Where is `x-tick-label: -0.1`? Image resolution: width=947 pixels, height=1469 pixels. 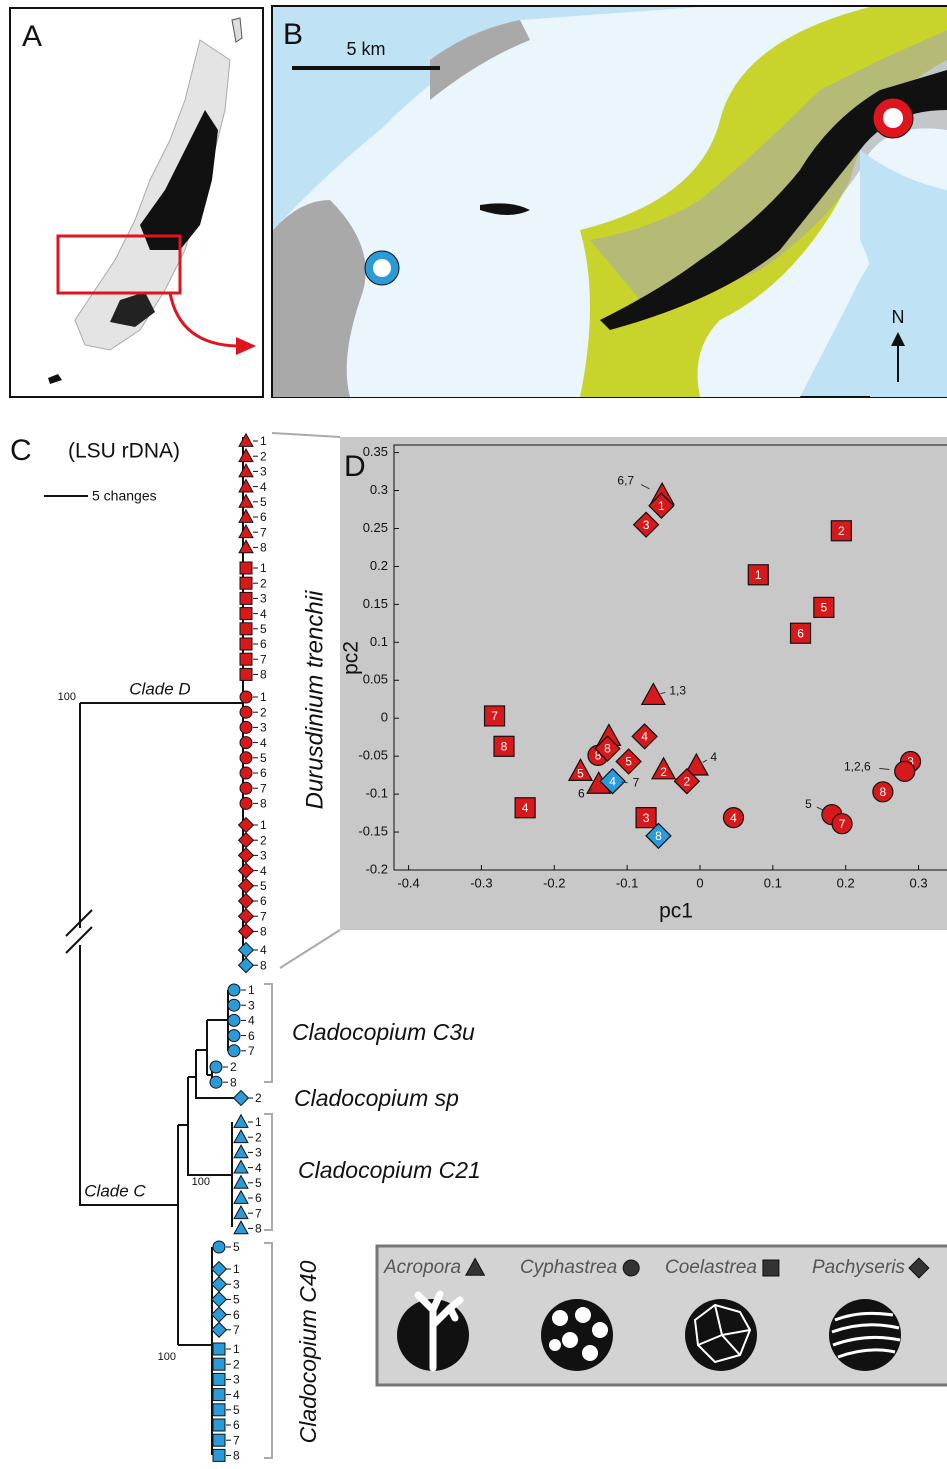
x-tick-label: -0.1 is located at coordinates (627, 882).